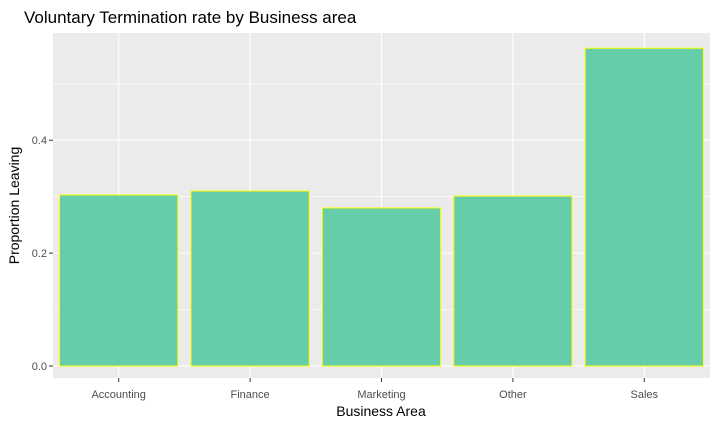  Describe the element at coordinates (39, 367) in the screenshot. I see `y-tick-label: 0.0` at that location.